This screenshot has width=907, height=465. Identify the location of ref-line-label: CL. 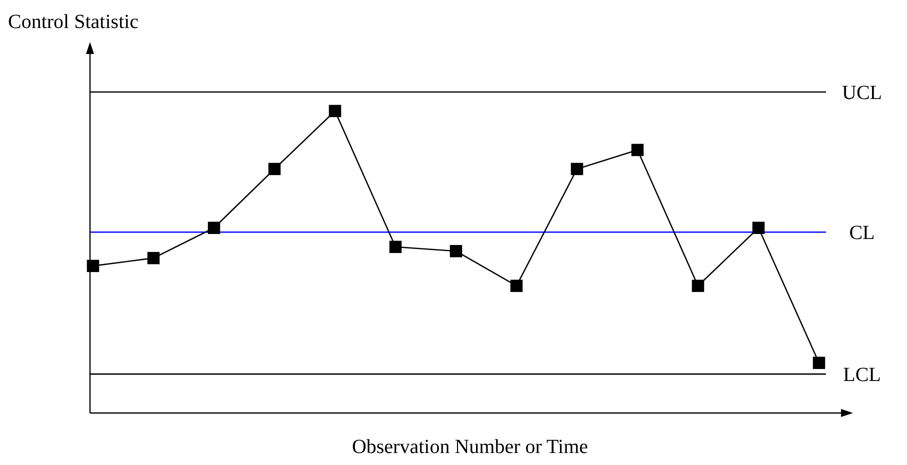
(862, 233).